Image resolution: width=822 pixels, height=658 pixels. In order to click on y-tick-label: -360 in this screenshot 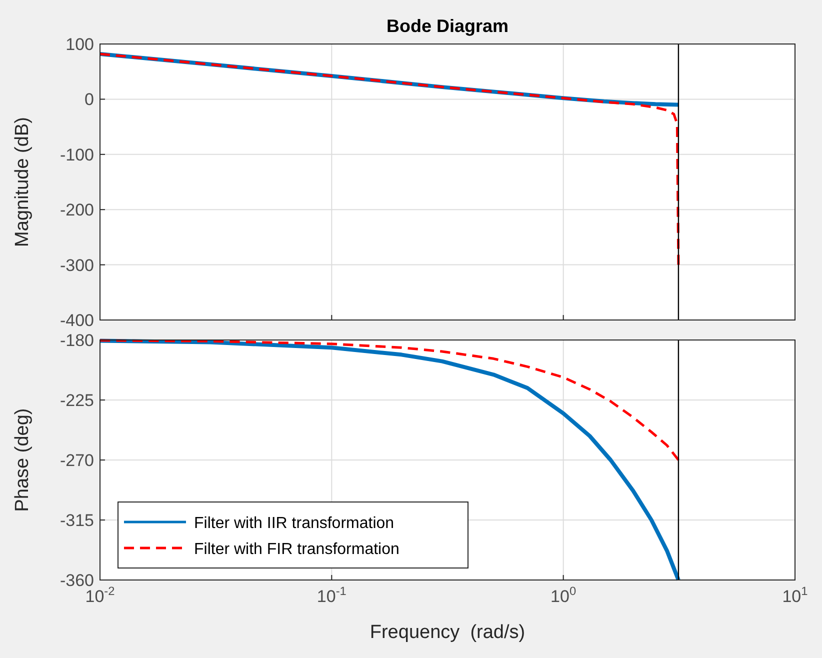, I will do `click(77, 580)`.